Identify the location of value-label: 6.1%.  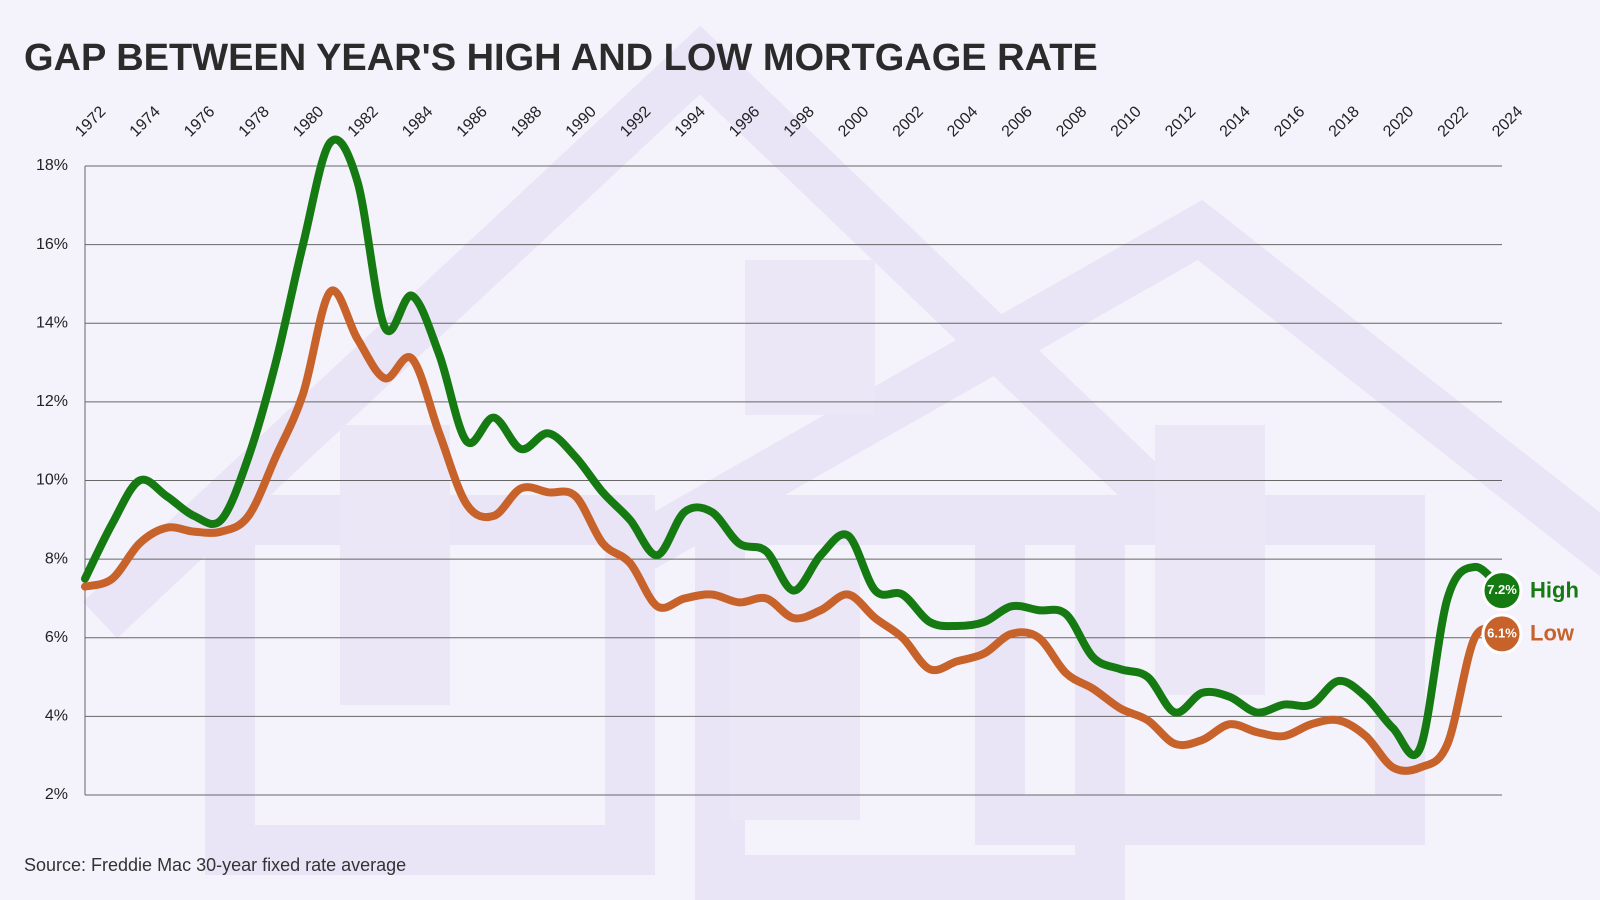
(1502, 632).